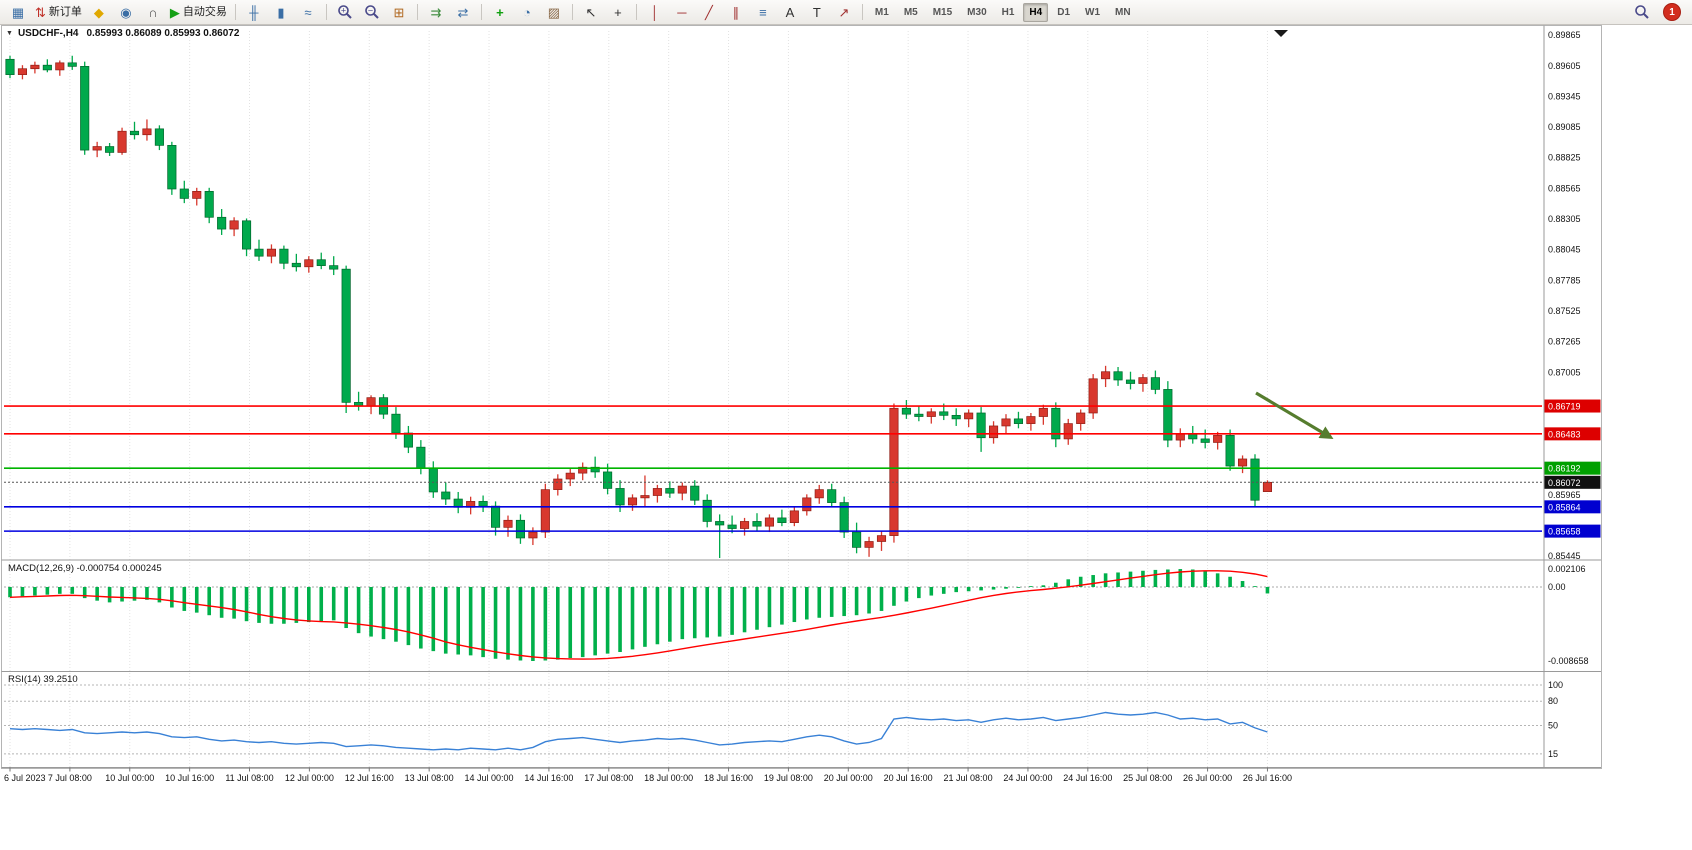  What do you see at coordinates (1564, 280) in the screenshot?
I see `svg-text: 0.87785` at bounding box center [1564, 280].